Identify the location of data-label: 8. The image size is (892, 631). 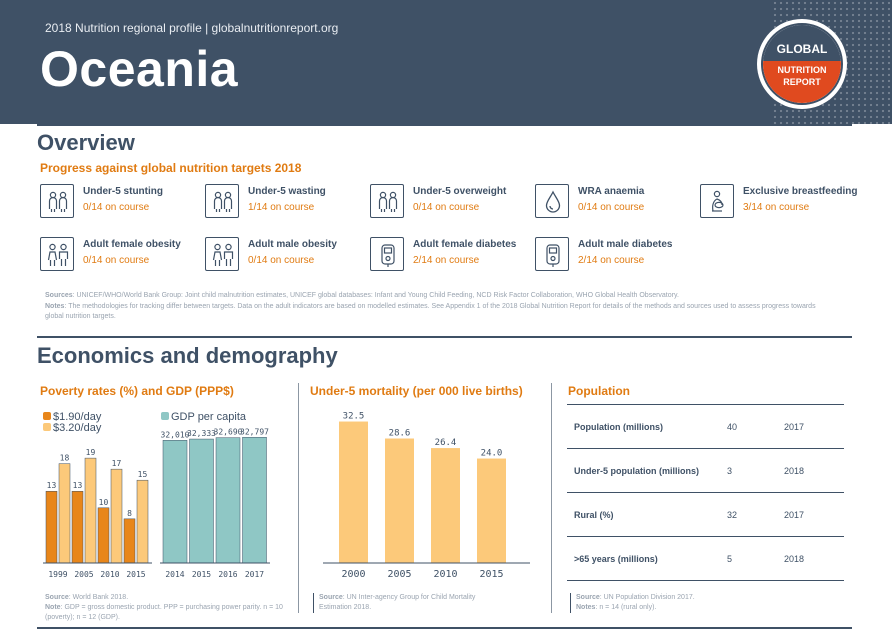
(129, 513).